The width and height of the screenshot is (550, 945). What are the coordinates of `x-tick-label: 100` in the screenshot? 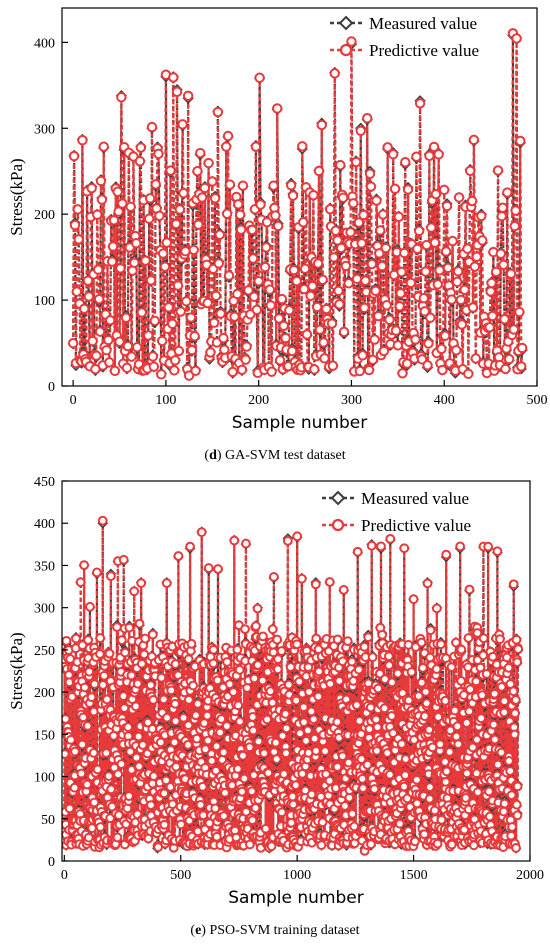 It's located at (165, 400).